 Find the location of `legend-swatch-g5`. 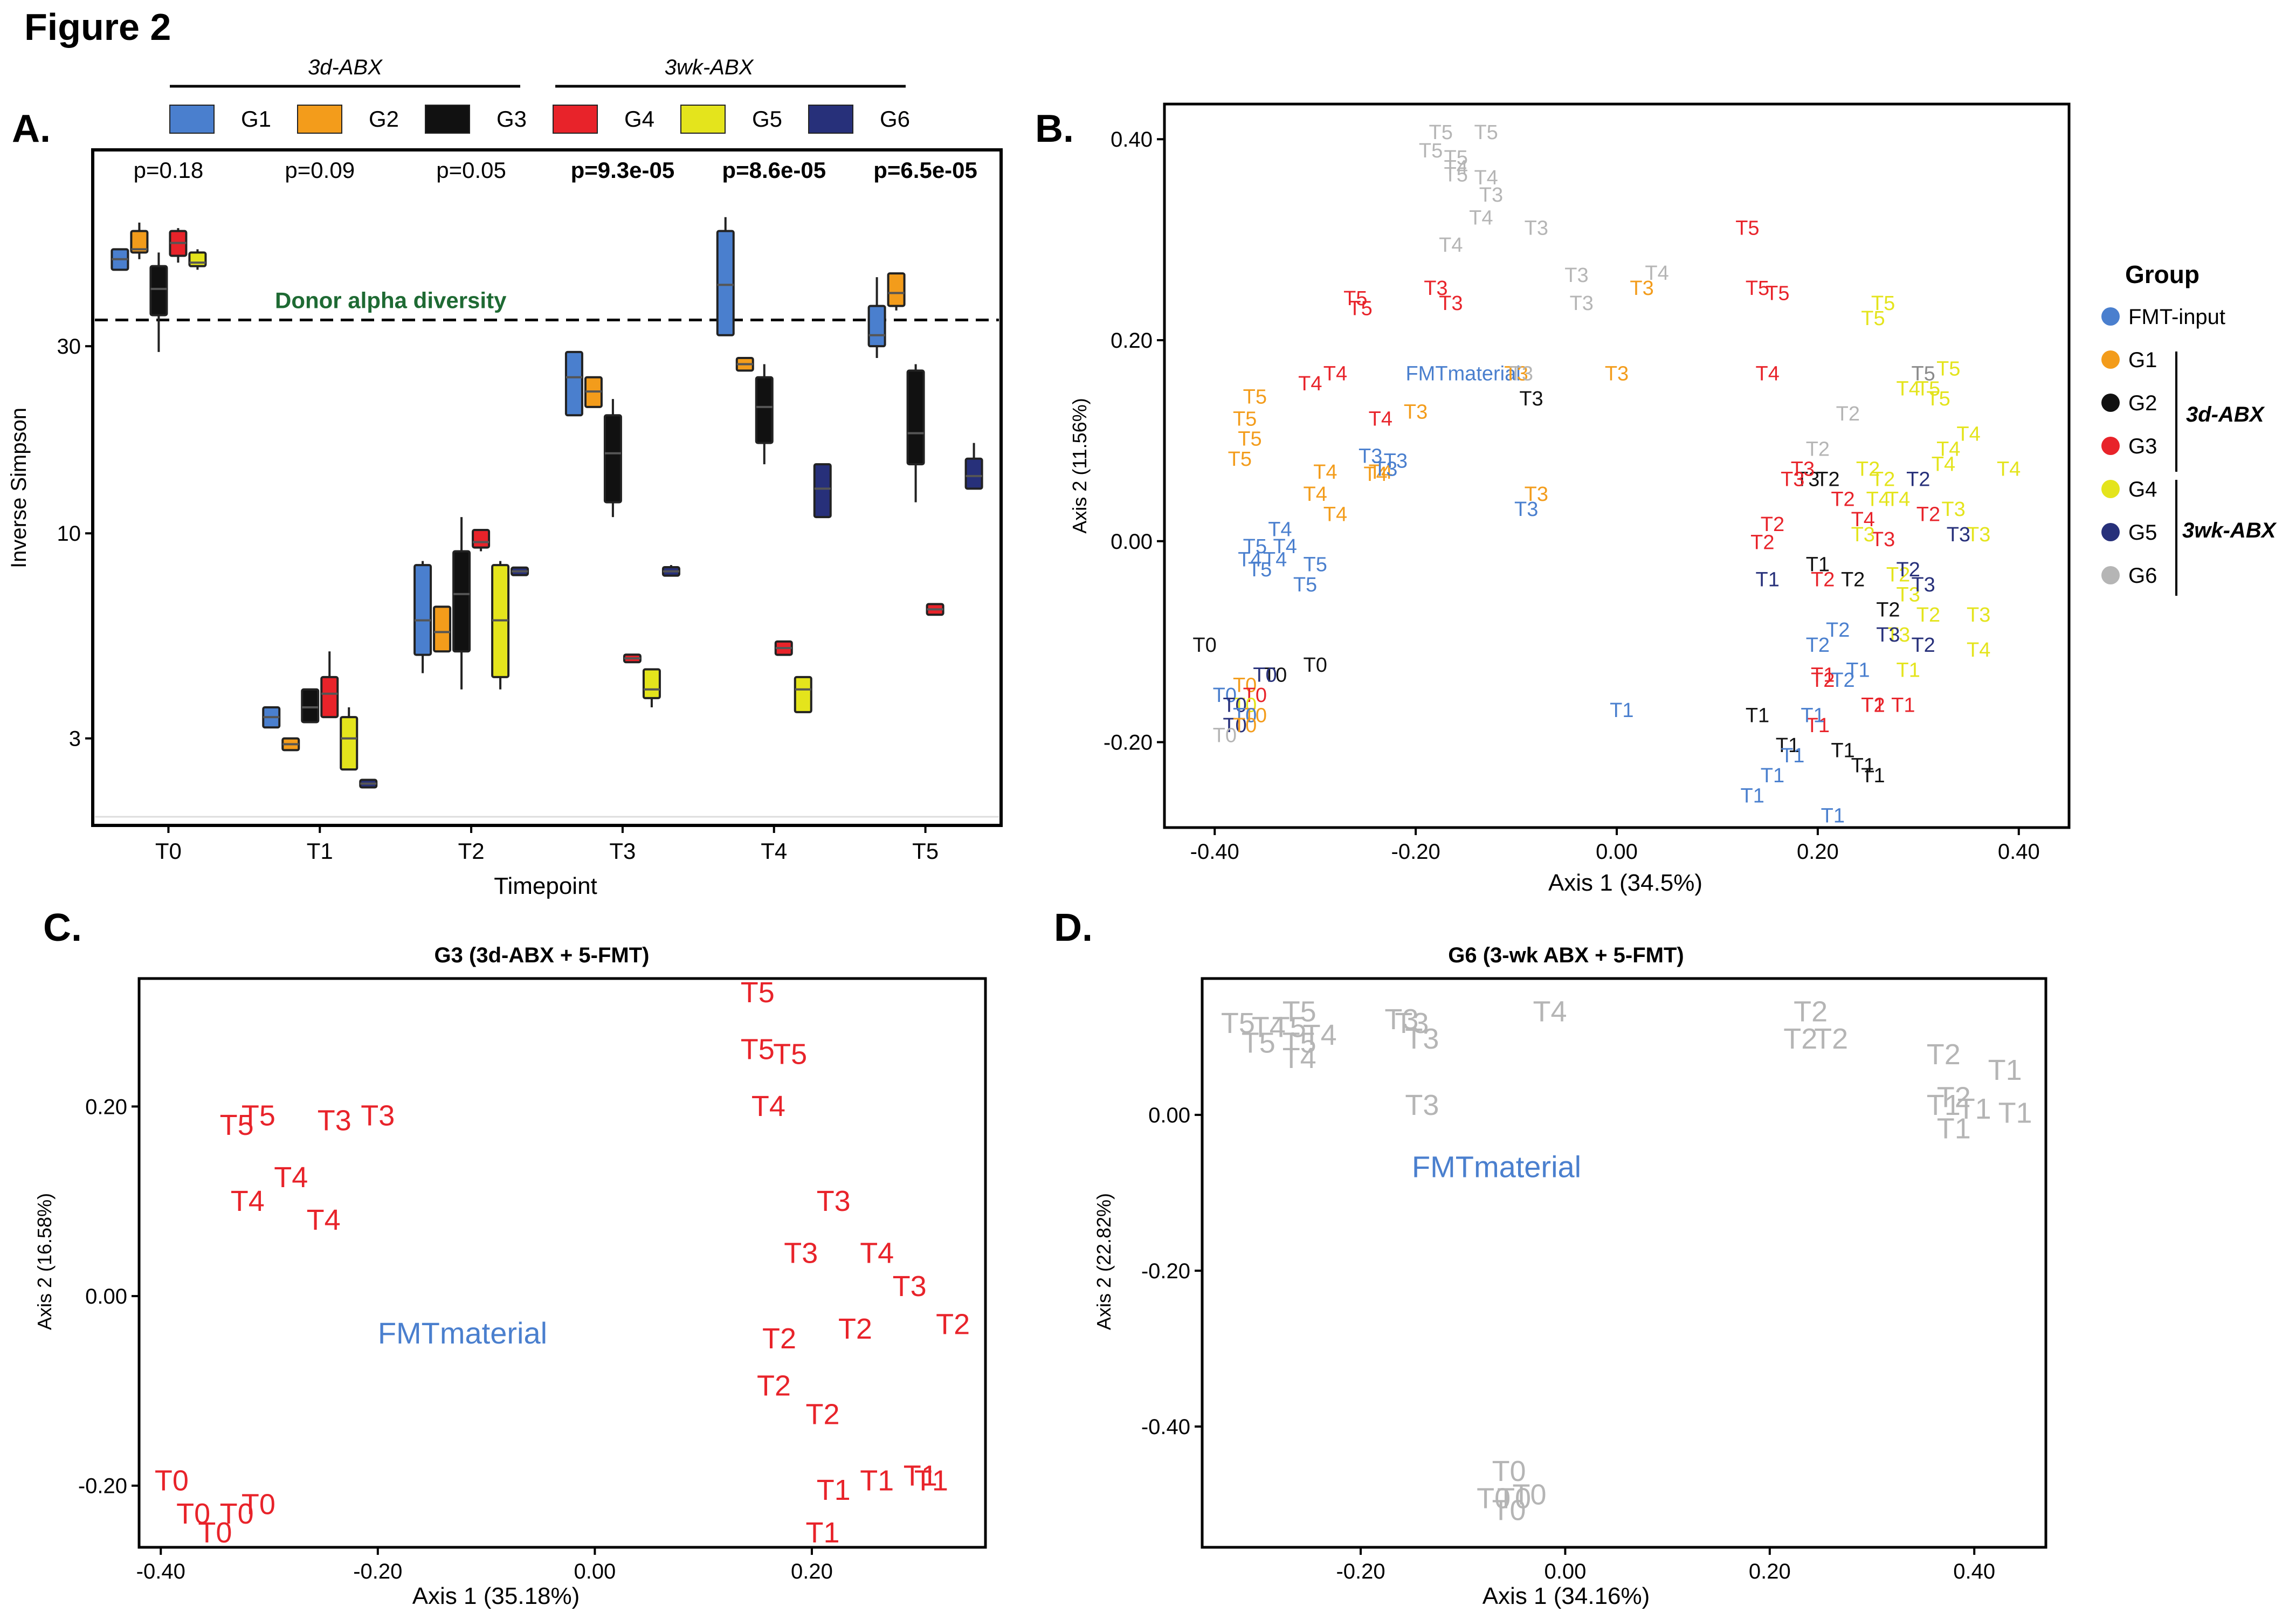

legend-swatch-g5 is located at coordinates (703, 119).